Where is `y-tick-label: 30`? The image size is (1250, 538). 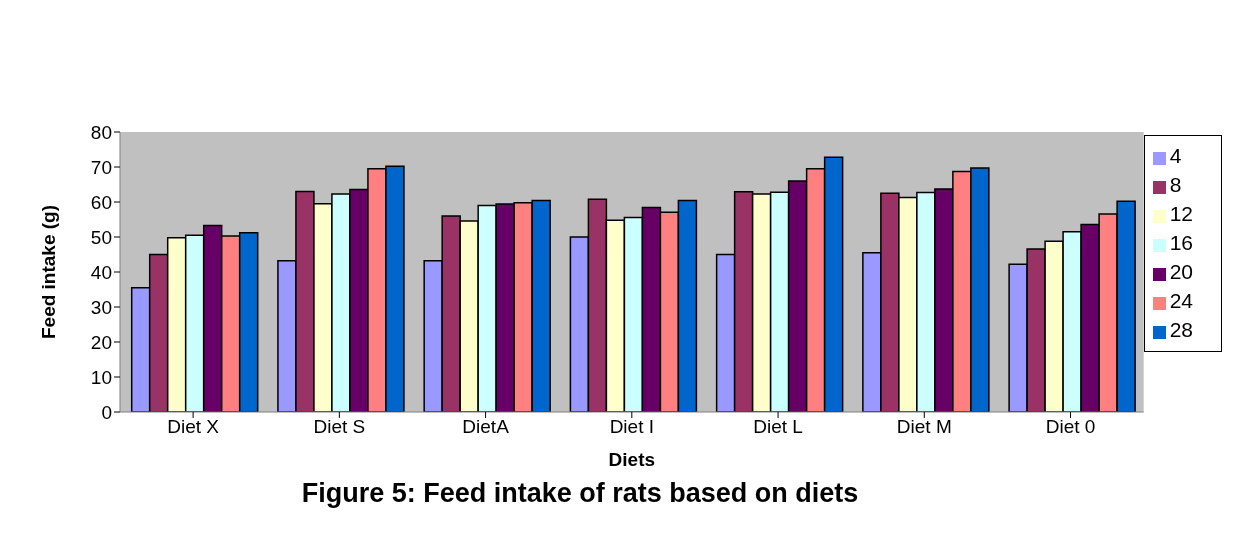
y-tick-label: 30 is located at coordinates (101, 307).